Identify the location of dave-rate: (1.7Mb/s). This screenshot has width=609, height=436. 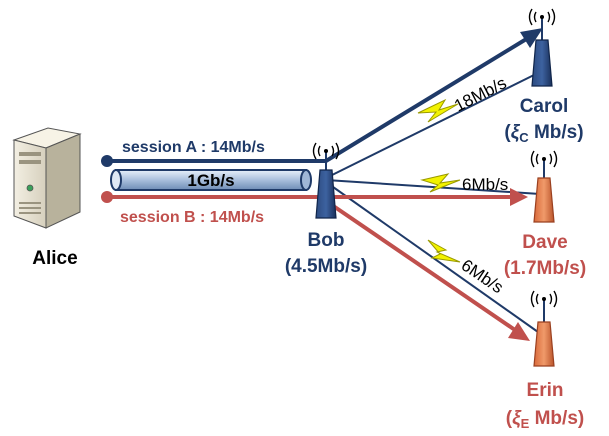
(545, 268).